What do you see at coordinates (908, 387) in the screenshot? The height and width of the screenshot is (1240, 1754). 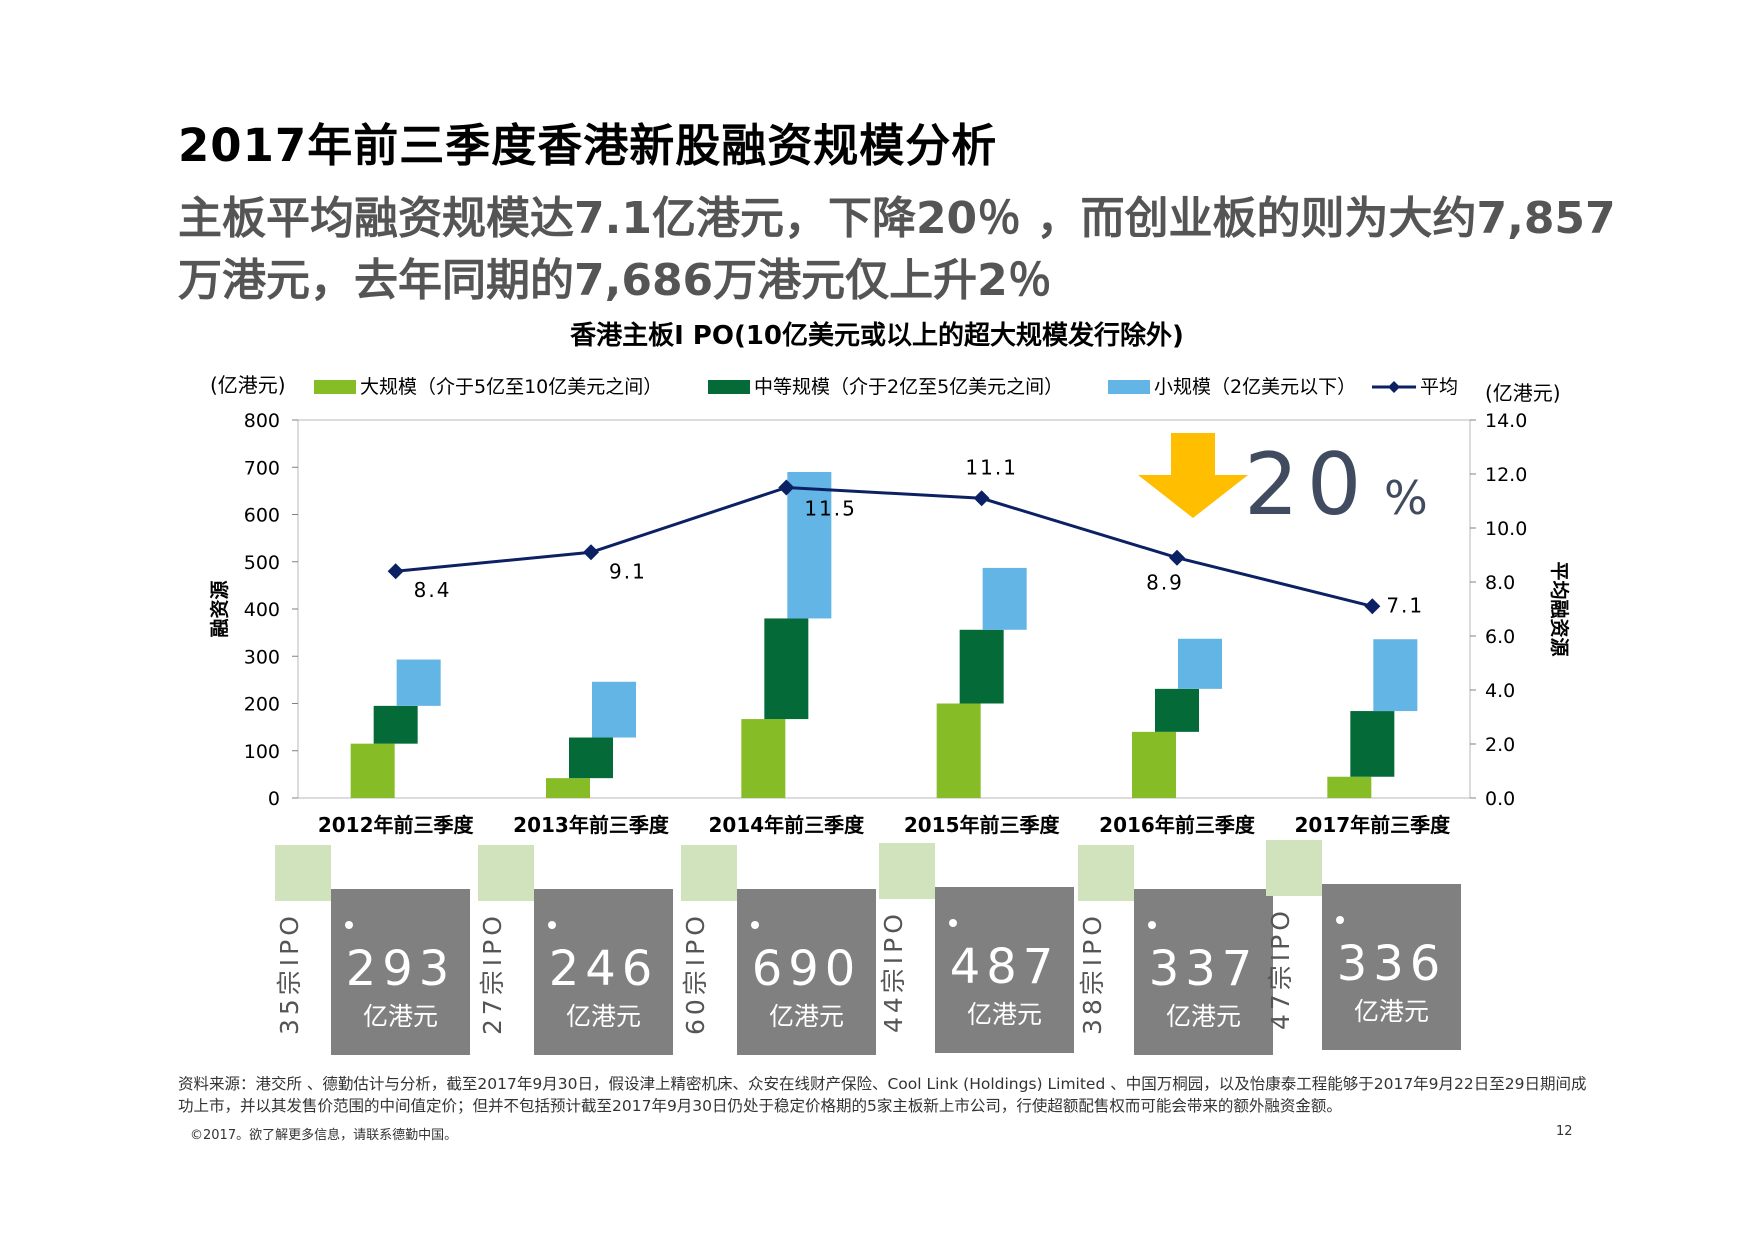 I see `legend-label: 中等规模（介于2亿至5亿美元之间）` at bounding box center [908, 387].